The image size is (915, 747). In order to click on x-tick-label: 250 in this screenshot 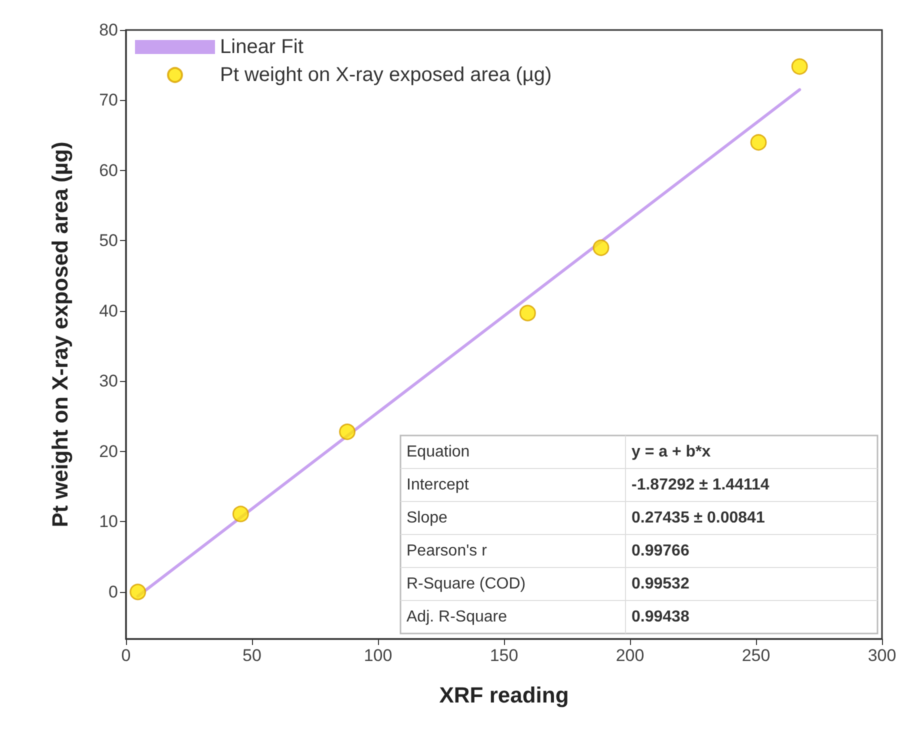, I will do `click(756, 655)`.